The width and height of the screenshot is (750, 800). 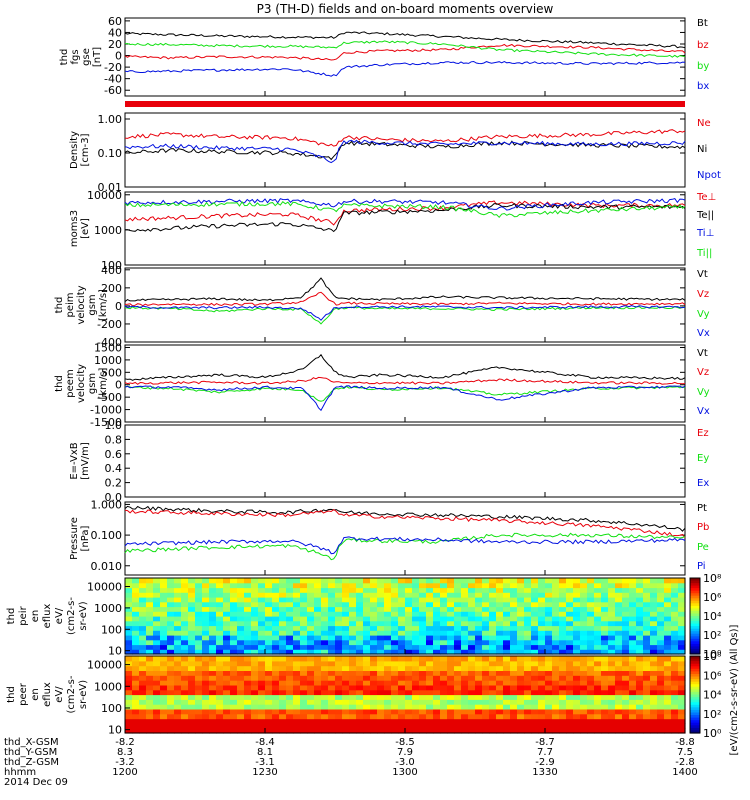 I want to click on legend-peem-1: Vz, so click(x=703, y=372).